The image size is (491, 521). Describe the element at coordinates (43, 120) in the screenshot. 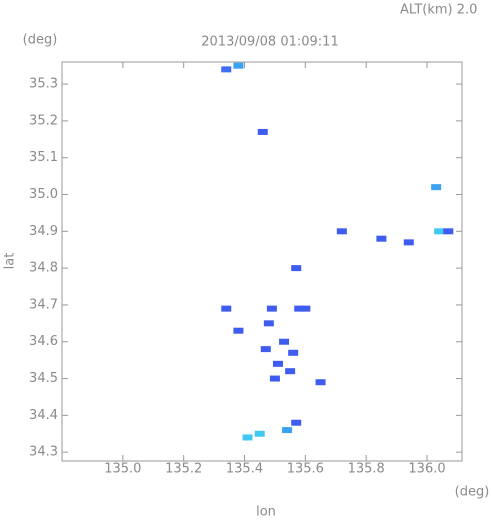

I see `y-tick-label: 35.2` at that location.